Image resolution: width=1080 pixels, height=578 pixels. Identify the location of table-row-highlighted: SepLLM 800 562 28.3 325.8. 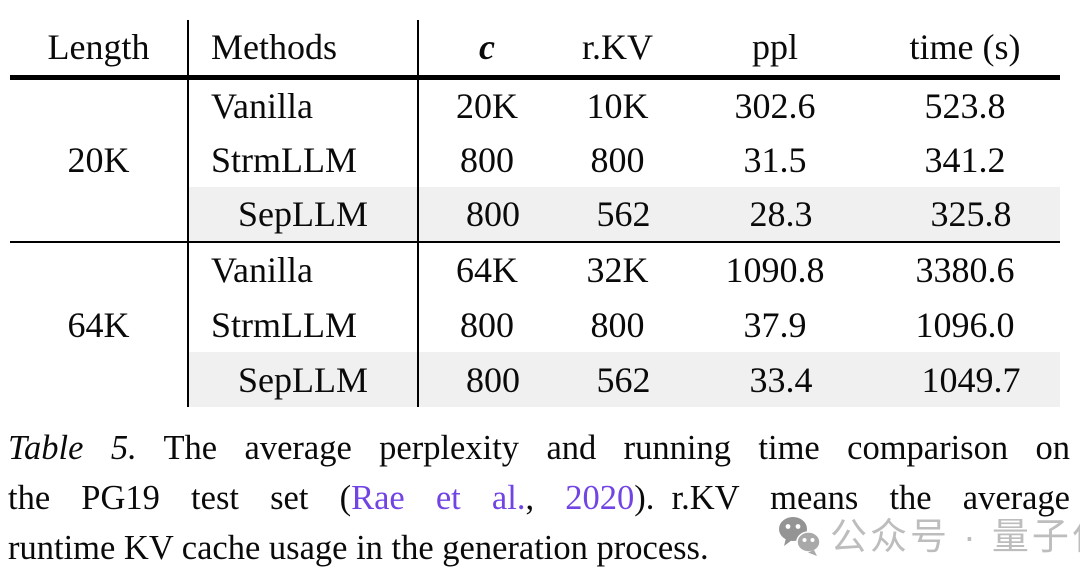
(535, 214).